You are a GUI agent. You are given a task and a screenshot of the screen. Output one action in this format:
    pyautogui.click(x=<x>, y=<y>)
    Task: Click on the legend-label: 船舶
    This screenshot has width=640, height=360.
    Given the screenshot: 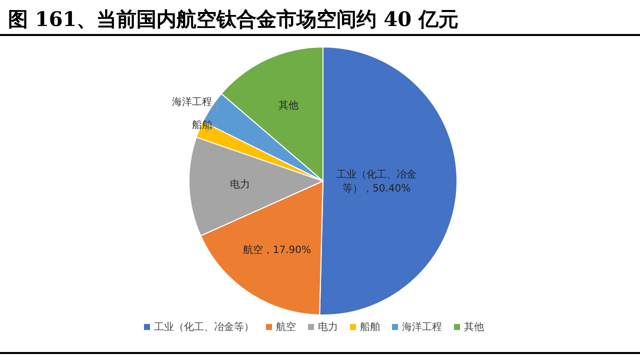 What is the action you would take?
    pyautogui.click(x=370, y=327)
    